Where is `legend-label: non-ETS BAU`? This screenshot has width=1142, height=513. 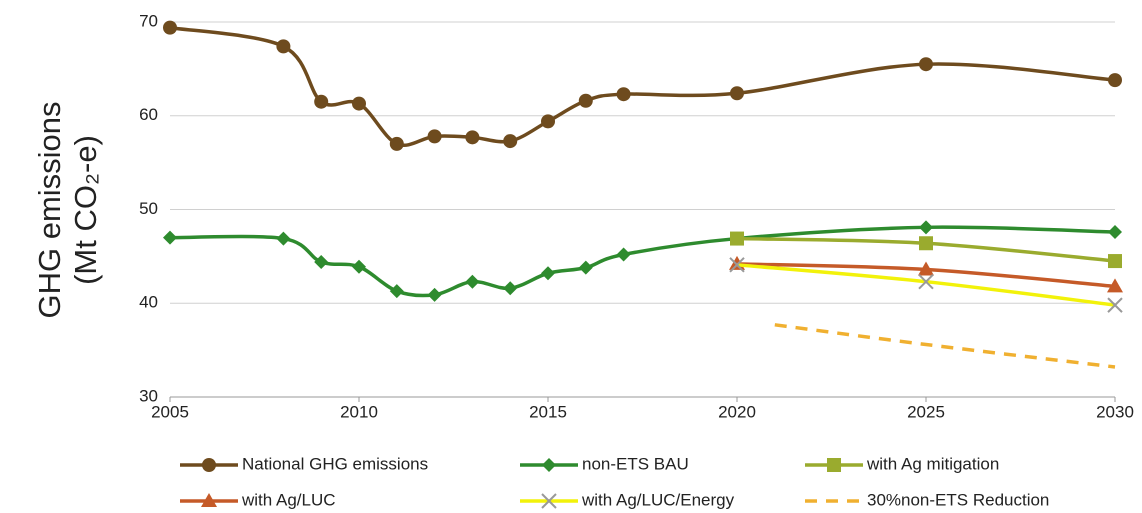 legend-label: non-ETS BAU is located at coordinates (635, 463).